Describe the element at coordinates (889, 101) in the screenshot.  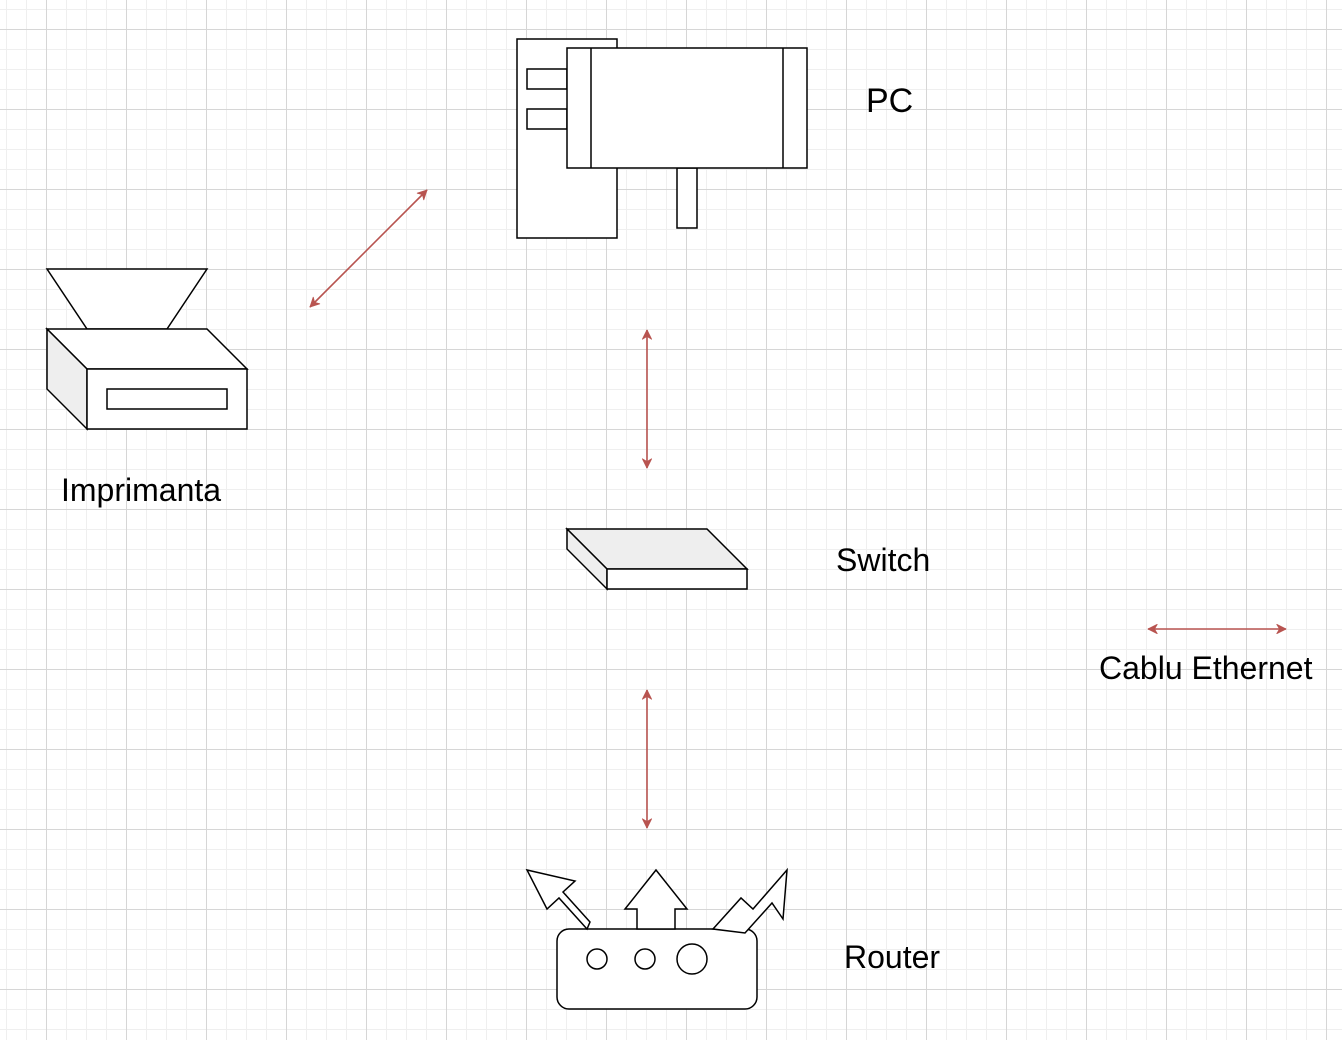
I see `pc-label: PC` at that location.